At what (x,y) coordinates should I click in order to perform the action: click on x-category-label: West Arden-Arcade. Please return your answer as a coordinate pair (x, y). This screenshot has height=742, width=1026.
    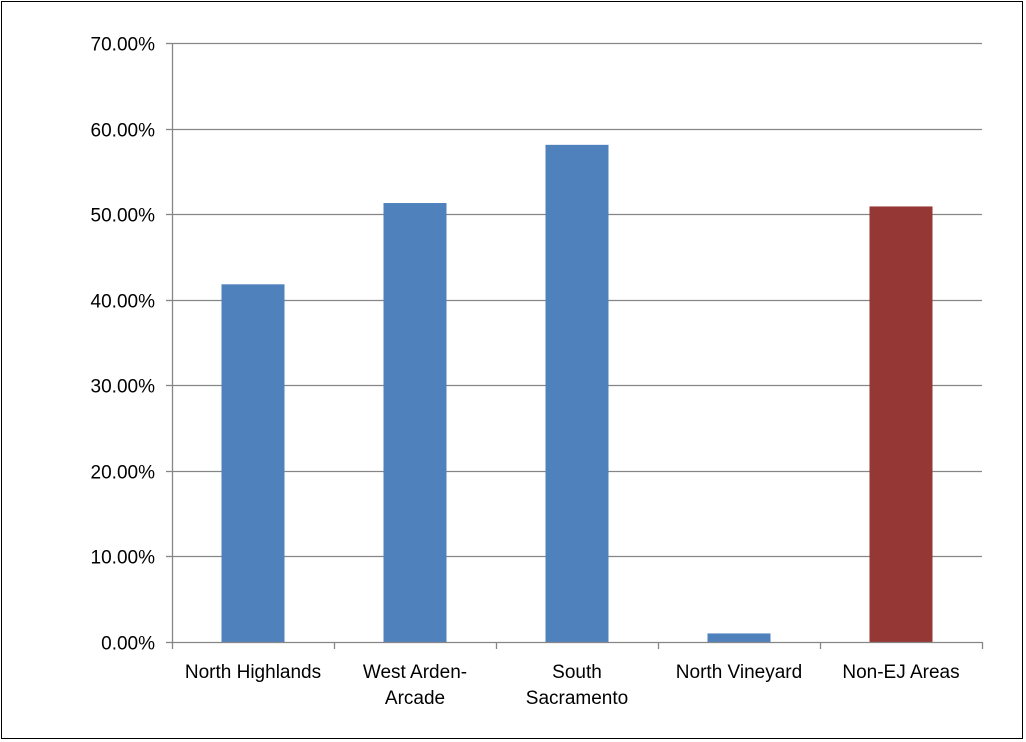
    Looking at the image, I should click on (415, 685).